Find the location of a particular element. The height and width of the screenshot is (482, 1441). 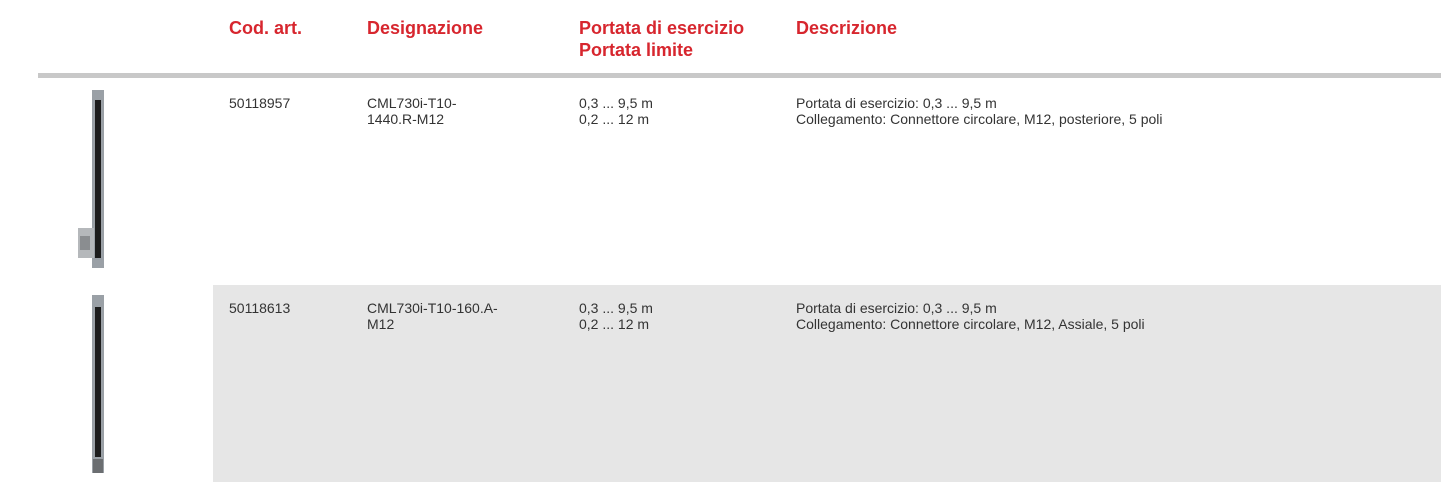

column-header: Cod. art. is located at coordinates (265, 28).